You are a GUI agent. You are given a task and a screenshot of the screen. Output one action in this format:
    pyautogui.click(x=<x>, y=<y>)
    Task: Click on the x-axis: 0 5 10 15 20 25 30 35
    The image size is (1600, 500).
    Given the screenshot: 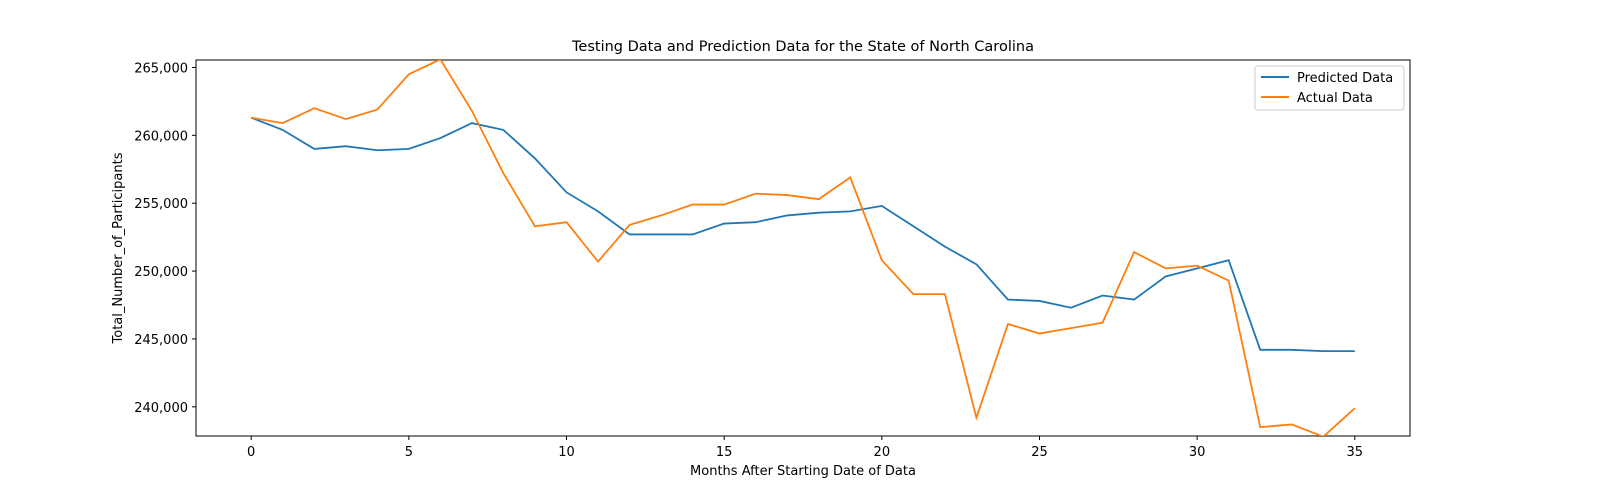 What is the action you would take?
    pyautogui.click(x=805, y=448)
    